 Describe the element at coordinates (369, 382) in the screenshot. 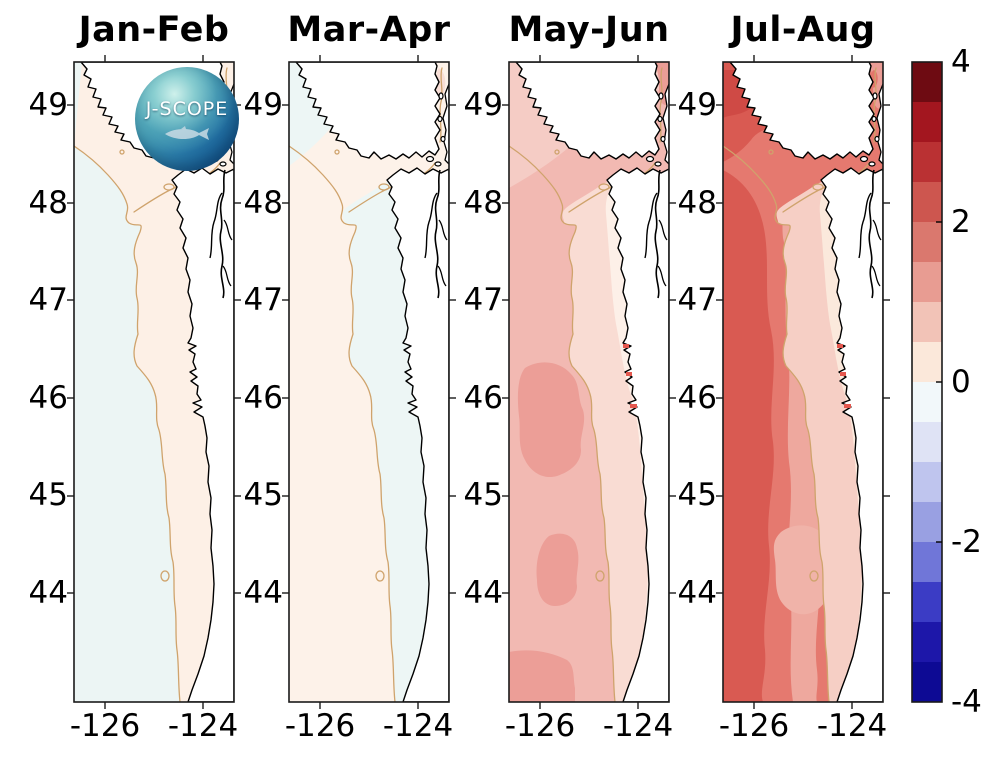

I see `map-mar-apr` at that location.